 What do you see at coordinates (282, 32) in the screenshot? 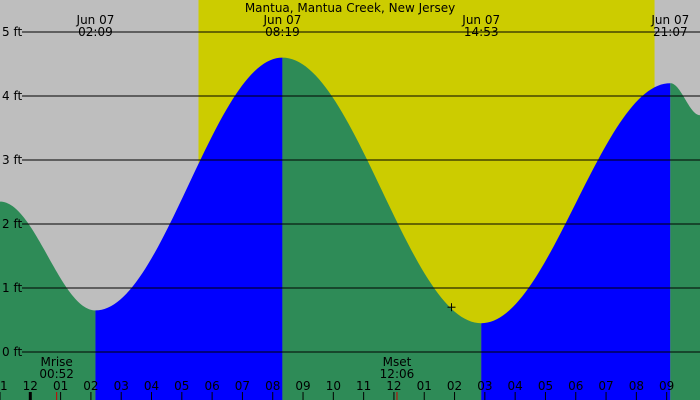
I see `tide-extreme-time: 08:19` at bounding box center [282, 32].